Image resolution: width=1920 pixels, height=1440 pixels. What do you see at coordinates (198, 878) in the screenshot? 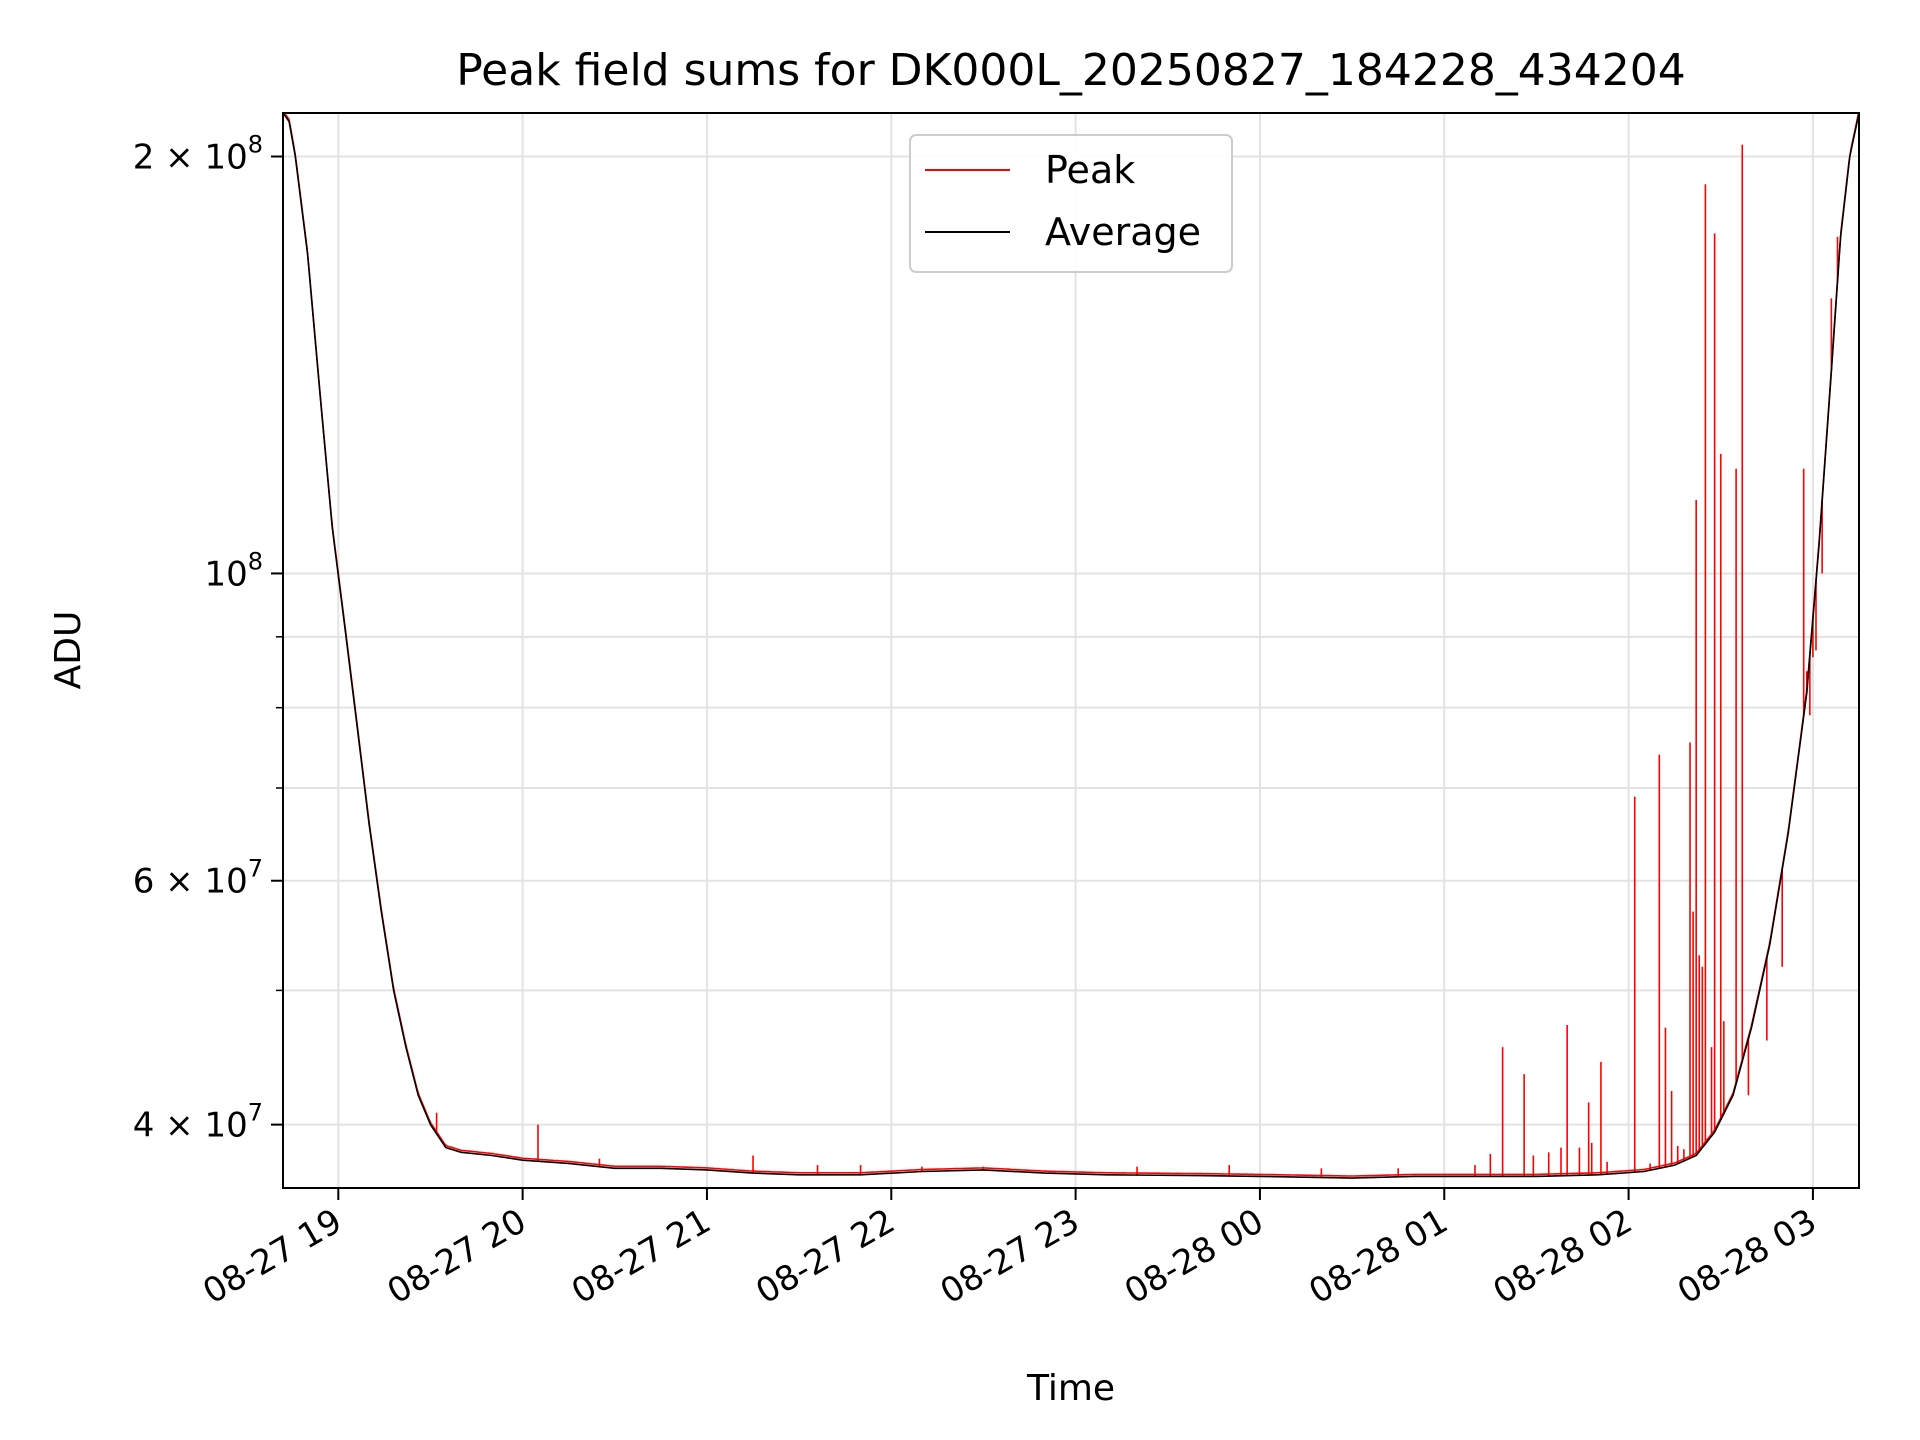
I see `y-tick-label: 6 × 107` at bounding box center [198, 878].